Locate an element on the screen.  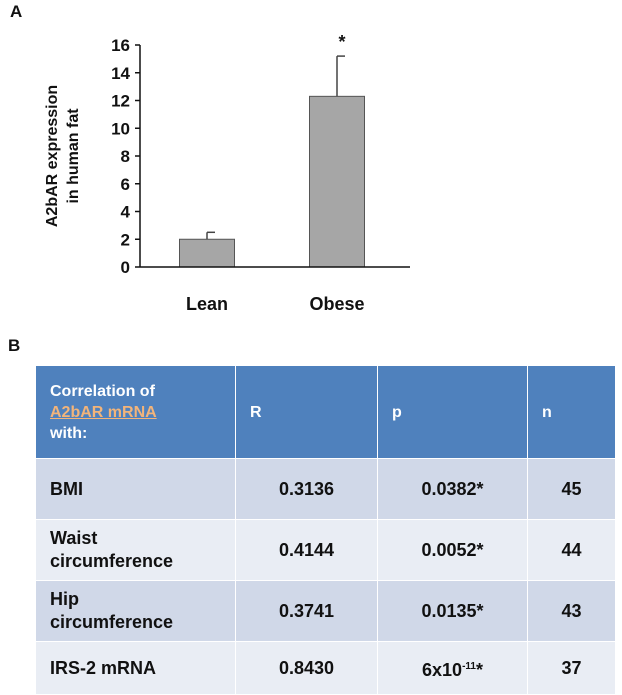
panel-b-label: B is located at coordinates (14, 345).